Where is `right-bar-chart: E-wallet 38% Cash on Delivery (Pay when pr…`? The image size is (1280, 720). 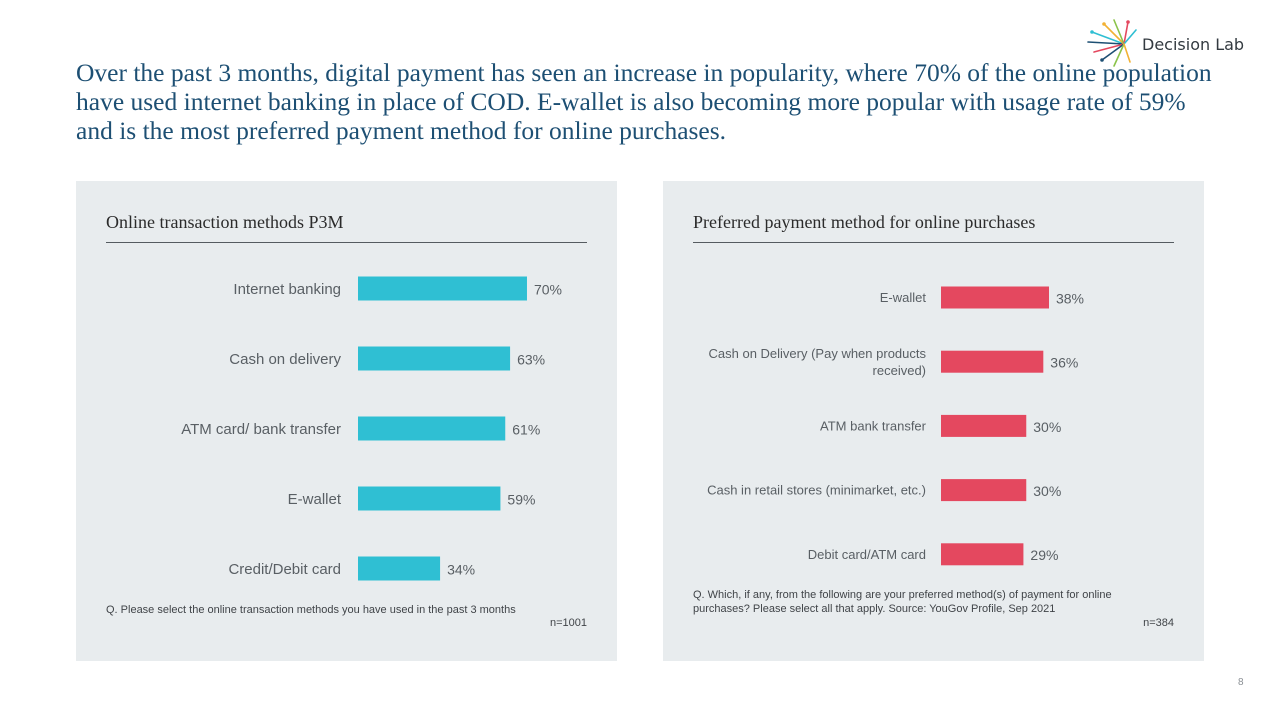
right-bar-chart: E-wallet 38% Cash on Delivery (Pay when pr… is located at coordinates (895, 426).